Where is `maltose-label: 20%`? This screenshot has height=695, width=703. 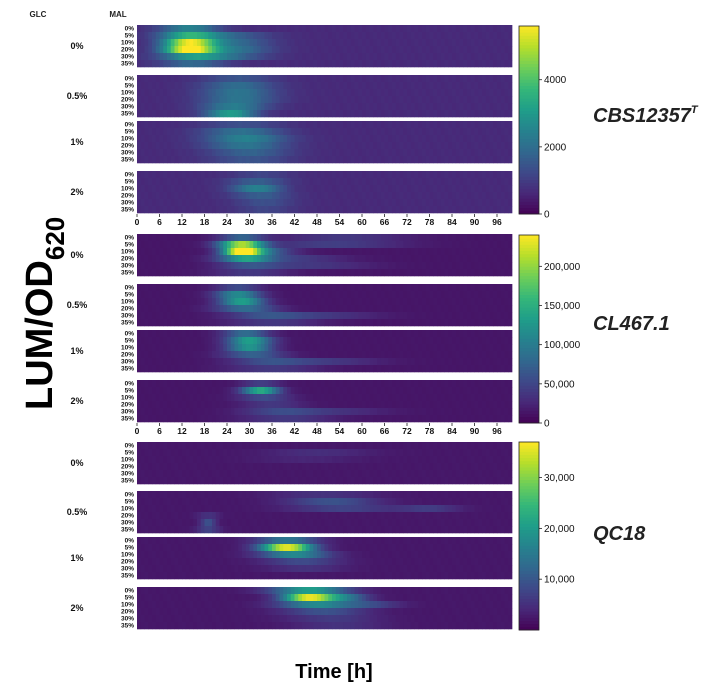 maltose-label: 20% is located at coordinates (127, 100).